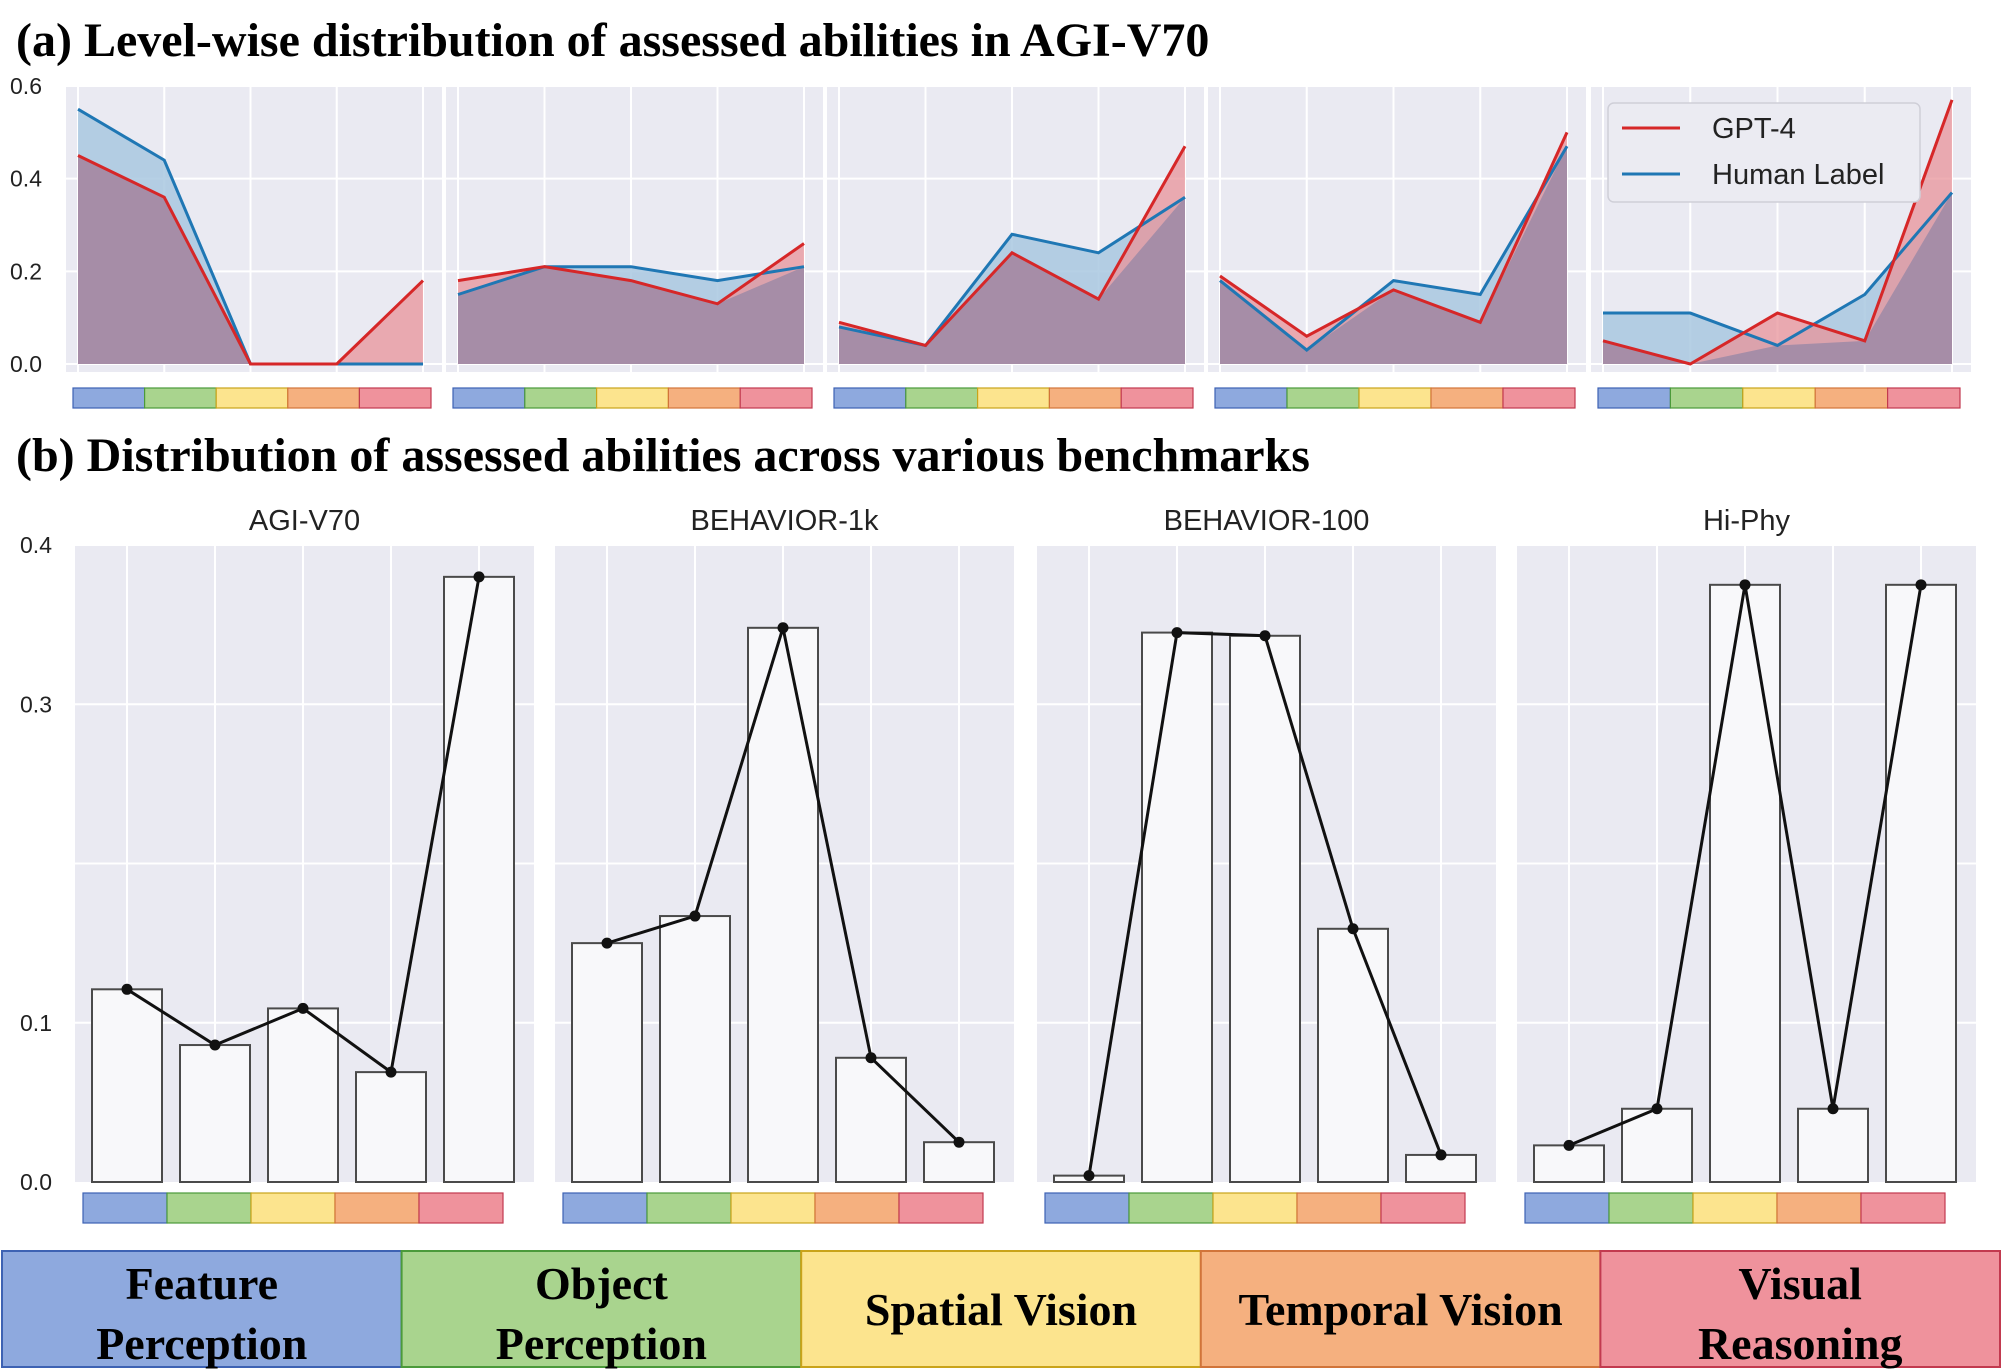 The image size is (2003, 1371). Describe the element at coordinates (1764, 152) in the screenshot. I see `chart-a-legend: GPT-4 Human Label` at that location.